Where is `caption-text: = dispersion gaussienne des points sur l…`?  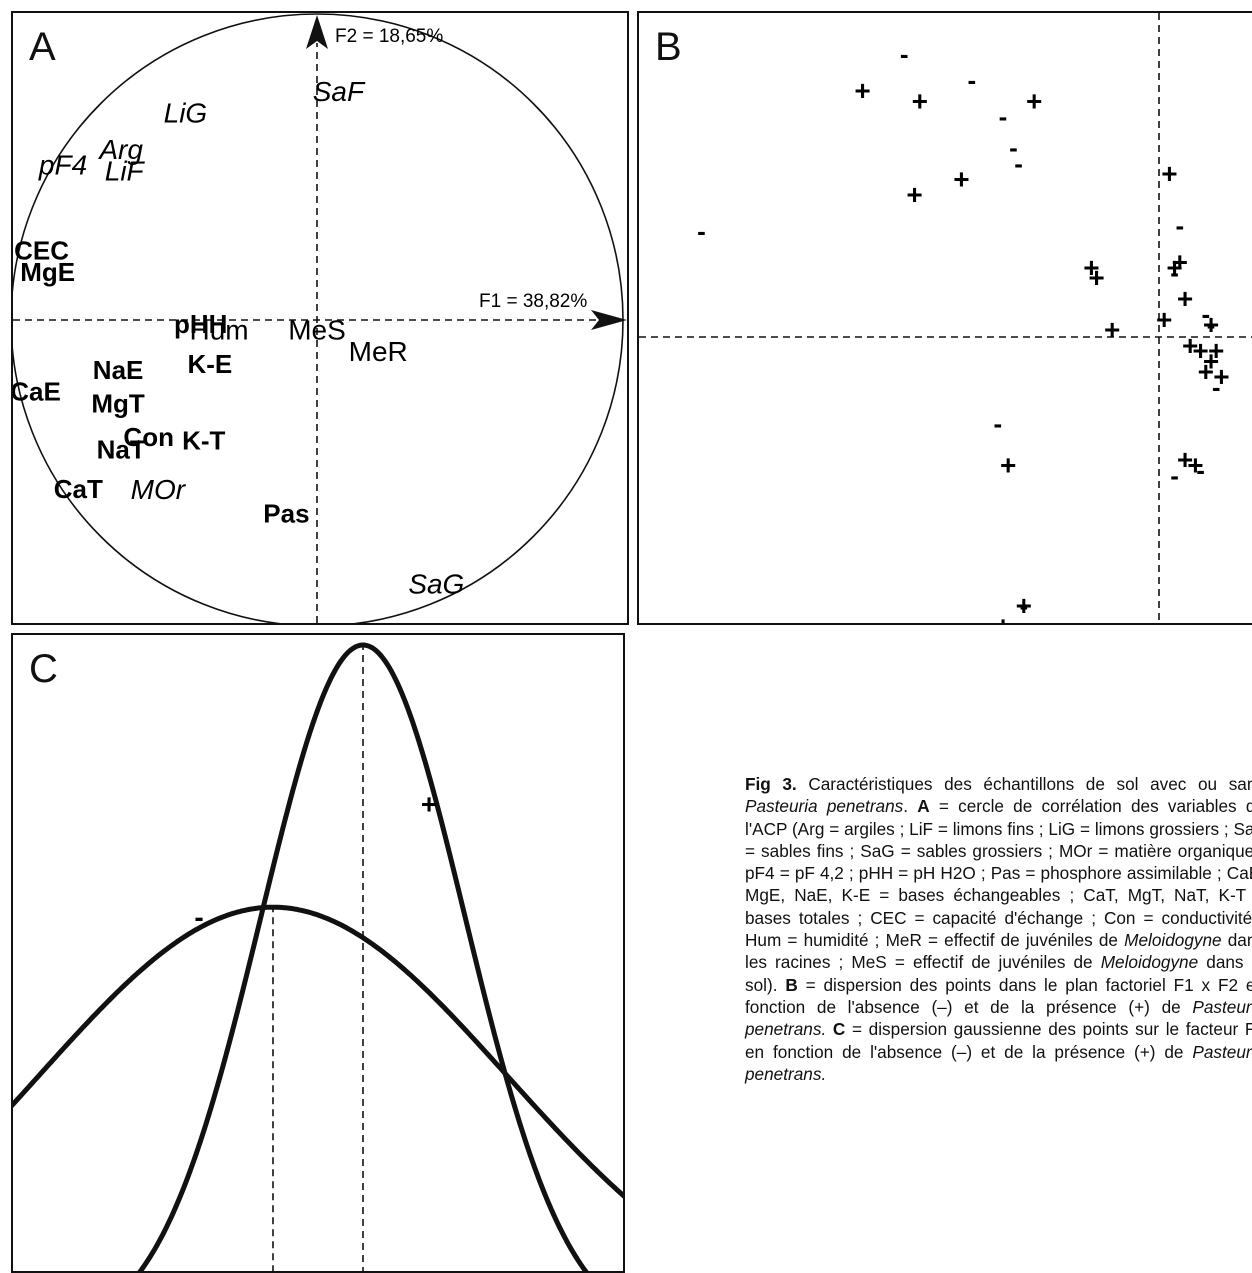
caption-text: = dispersion gaussienne des points sur l… is located at coordinates (998, 1040).